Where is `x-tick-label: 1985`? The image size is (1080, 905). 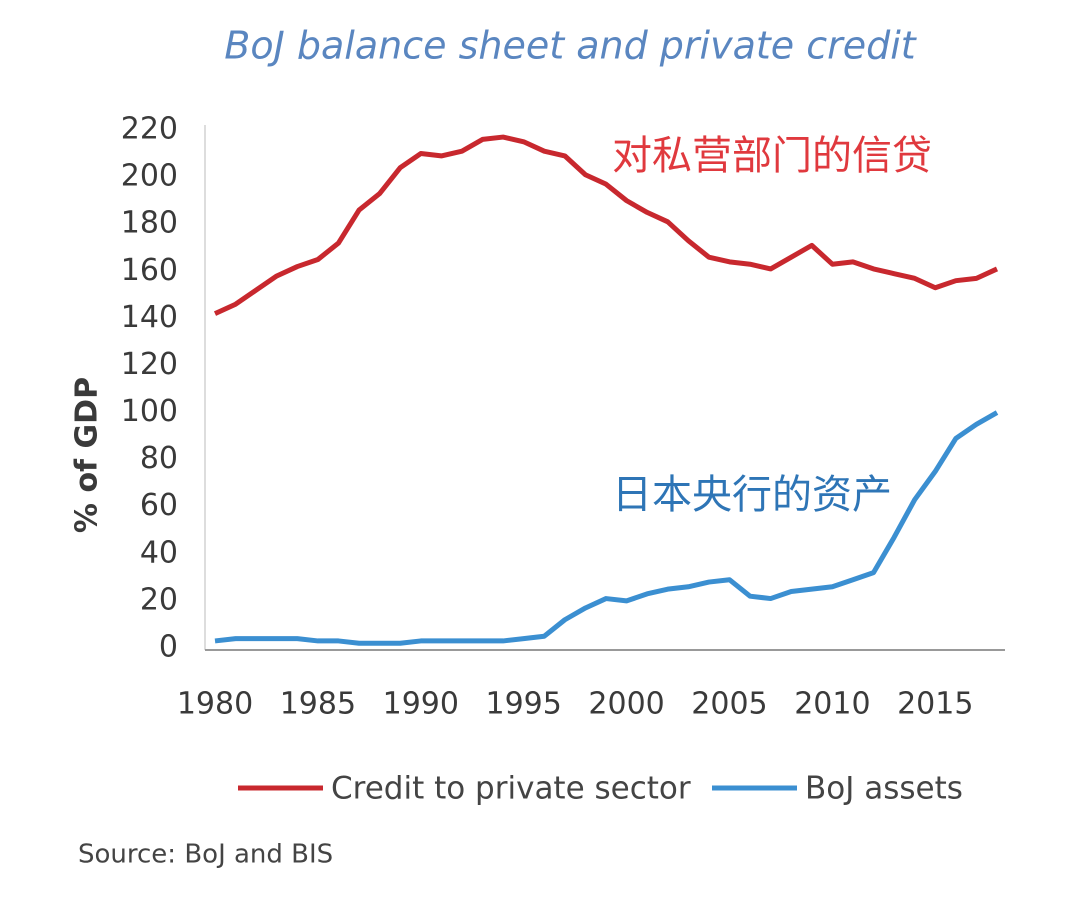 x-tick-label: 1985 is located at coordinates (318, 704).